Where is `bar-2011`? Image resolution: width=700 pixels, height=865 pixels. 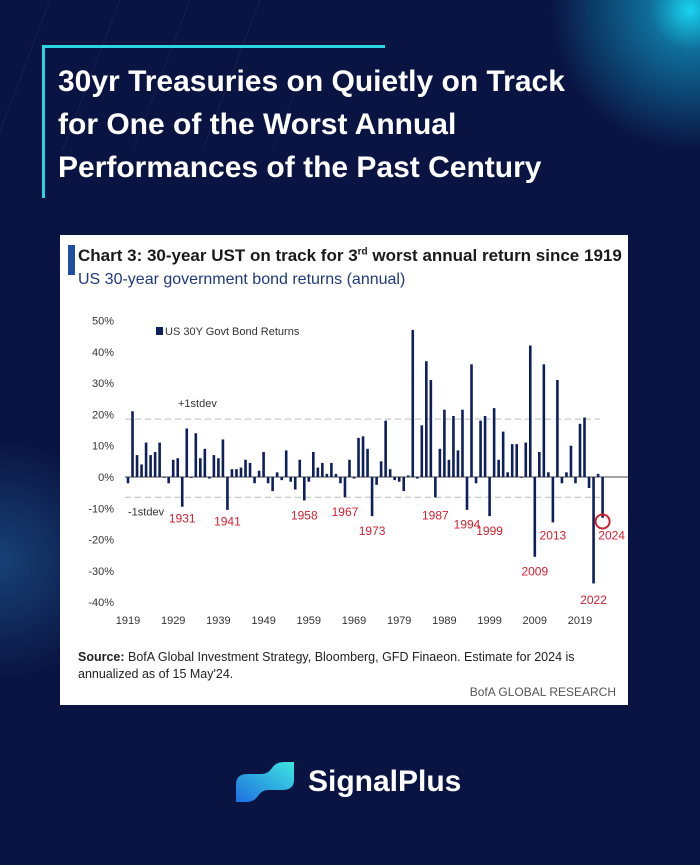 bar-2011 is located at coordinates (544, 420).